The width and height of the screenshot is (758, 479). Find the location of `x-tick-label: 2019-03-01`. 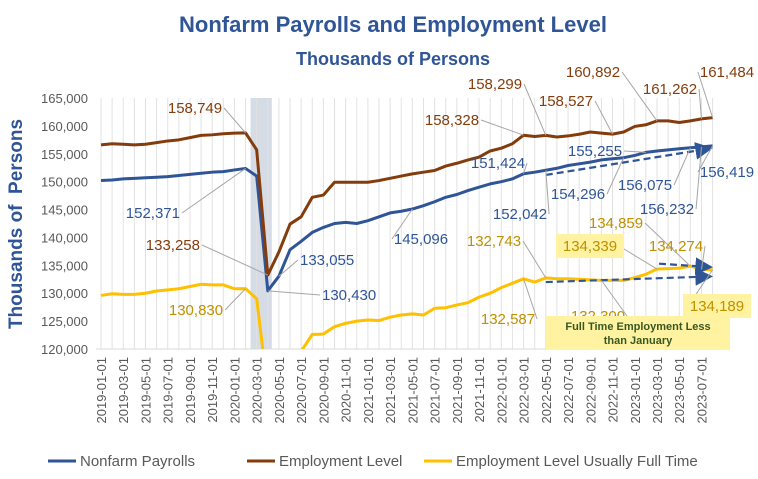

x-tick-label: 2019-03-01 is located at coordinates (123, 390).